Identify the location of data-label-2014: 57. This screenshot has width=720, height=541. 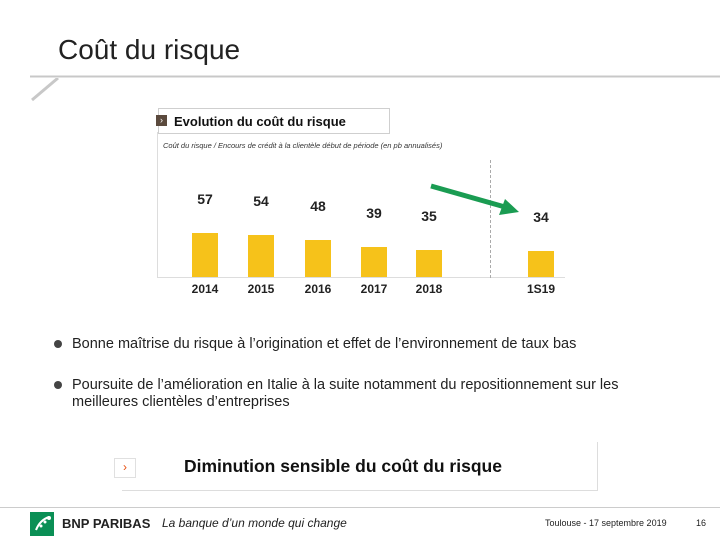
(205, 199).